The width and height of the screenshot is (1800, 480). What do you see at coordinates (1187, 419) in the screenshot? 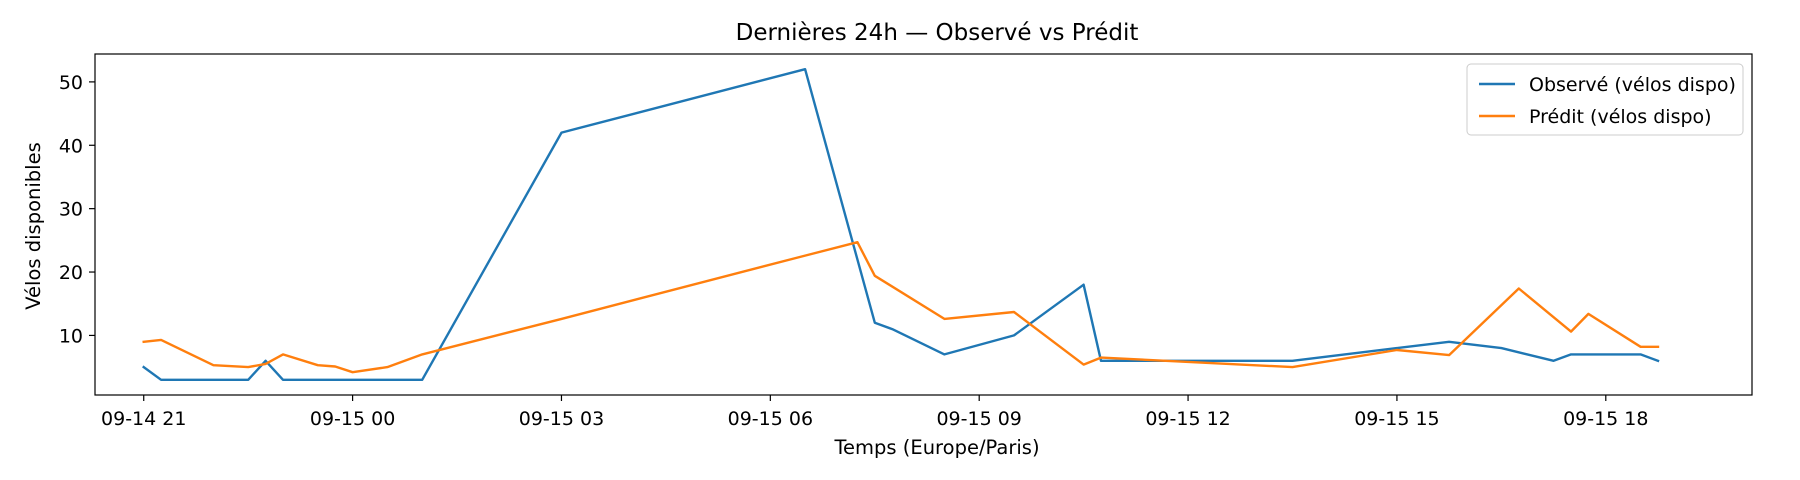
I see `x-tick-label: 09-15 12` at bounding box center [1187, 419].